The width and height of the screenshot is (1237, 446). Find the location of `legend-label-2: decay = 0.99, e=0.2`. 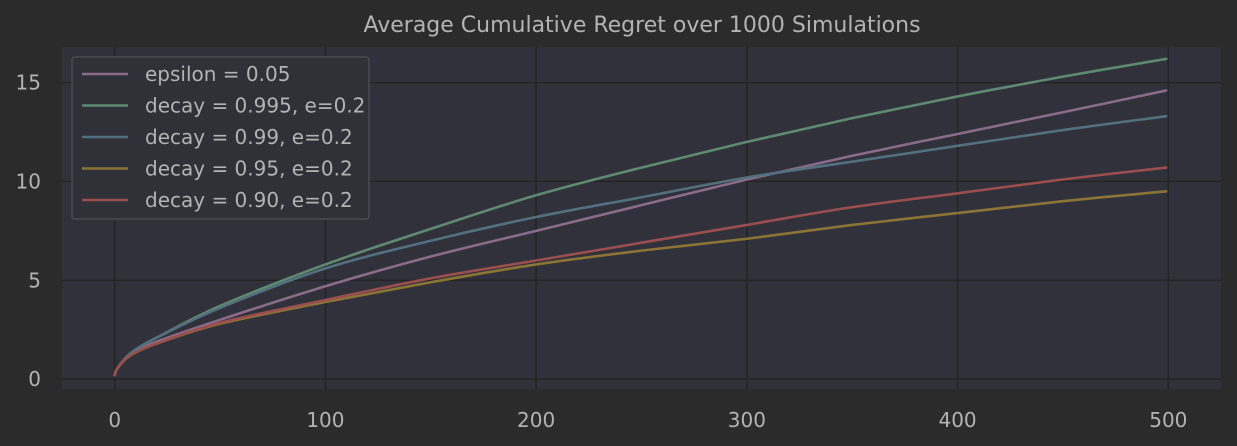

legend-label-2: decay = 0.99, e=0.2 is located at coordinates (249, 137).